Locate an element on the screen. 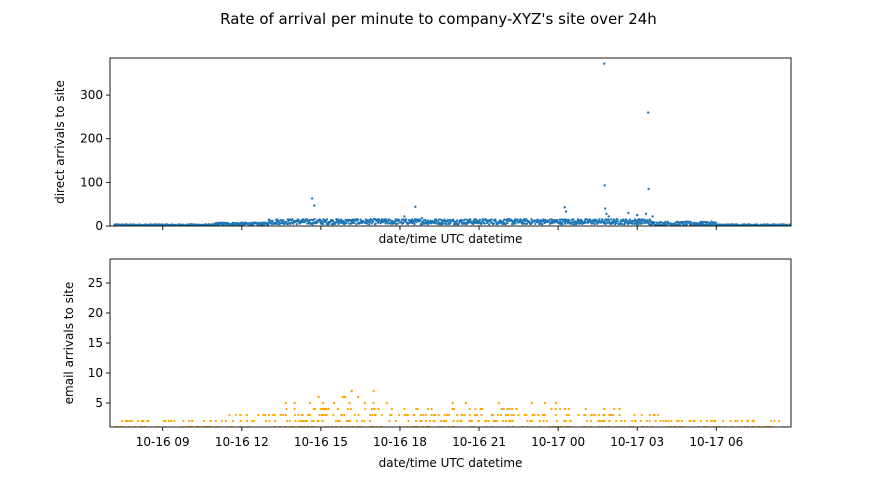 This screenshot has height=480, width=877. data-marks is located at coordinates (451, 408).